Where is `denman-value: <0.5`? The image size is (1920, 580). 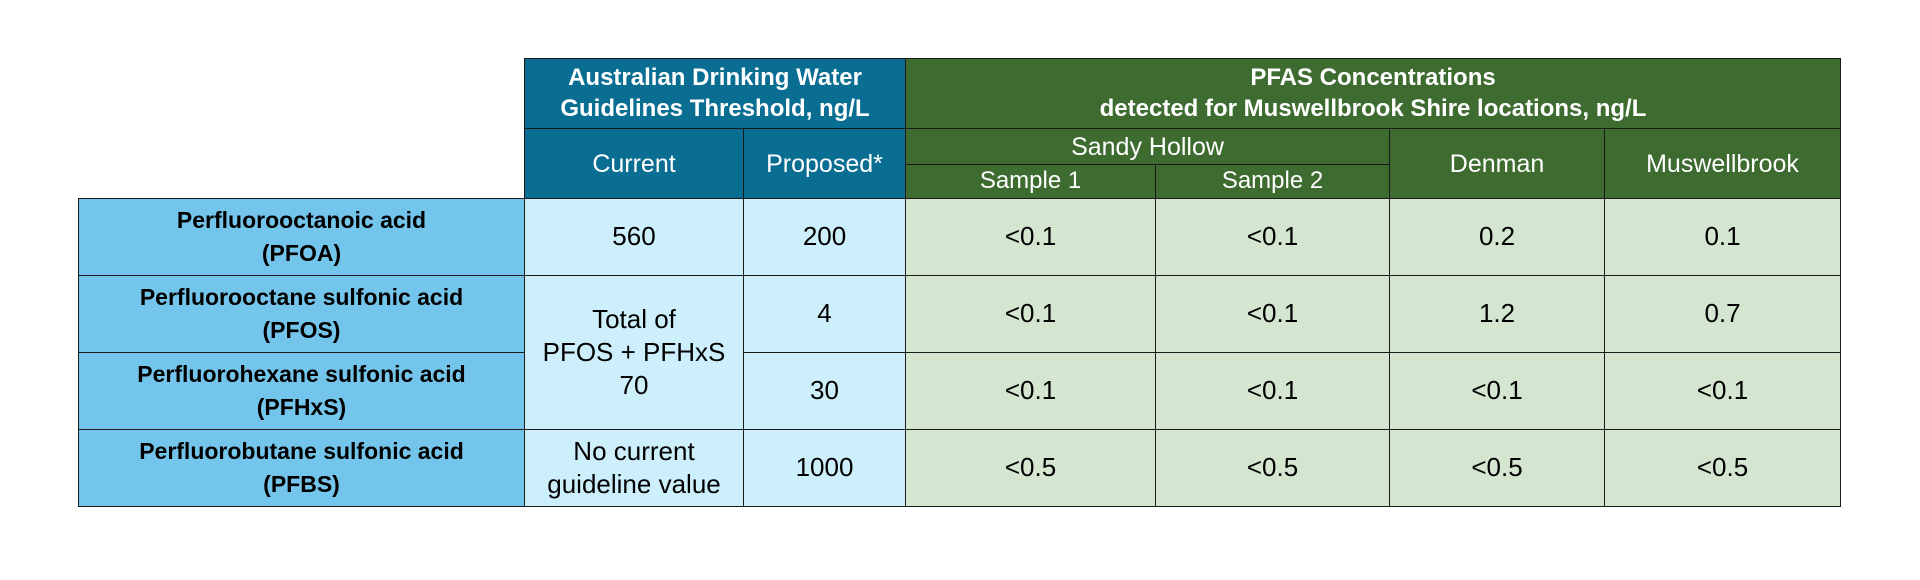 denman-value: <0.5 is located at coordinates (1497, 468).